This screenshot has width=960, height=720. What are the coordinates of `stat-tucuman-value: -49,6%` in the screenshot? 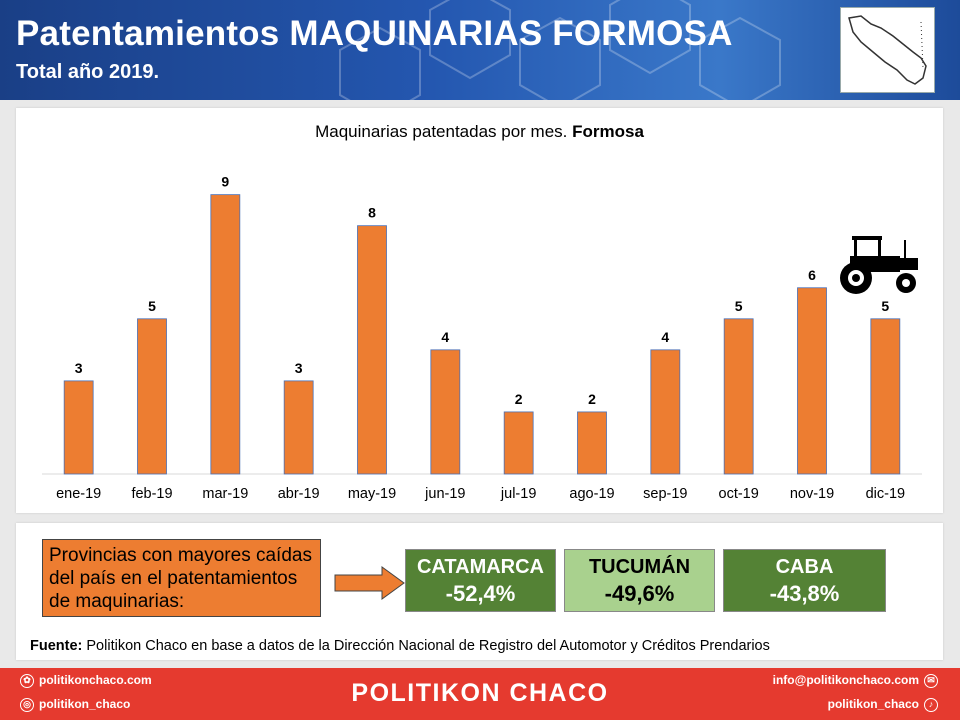 It's located at (639, 593).